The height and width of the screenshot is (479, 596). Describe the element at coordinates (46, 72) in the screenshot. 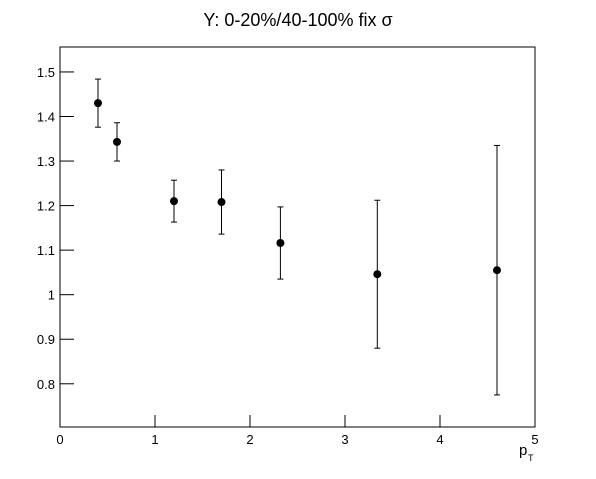

I see `y-tick-label: 1.5` at that location.